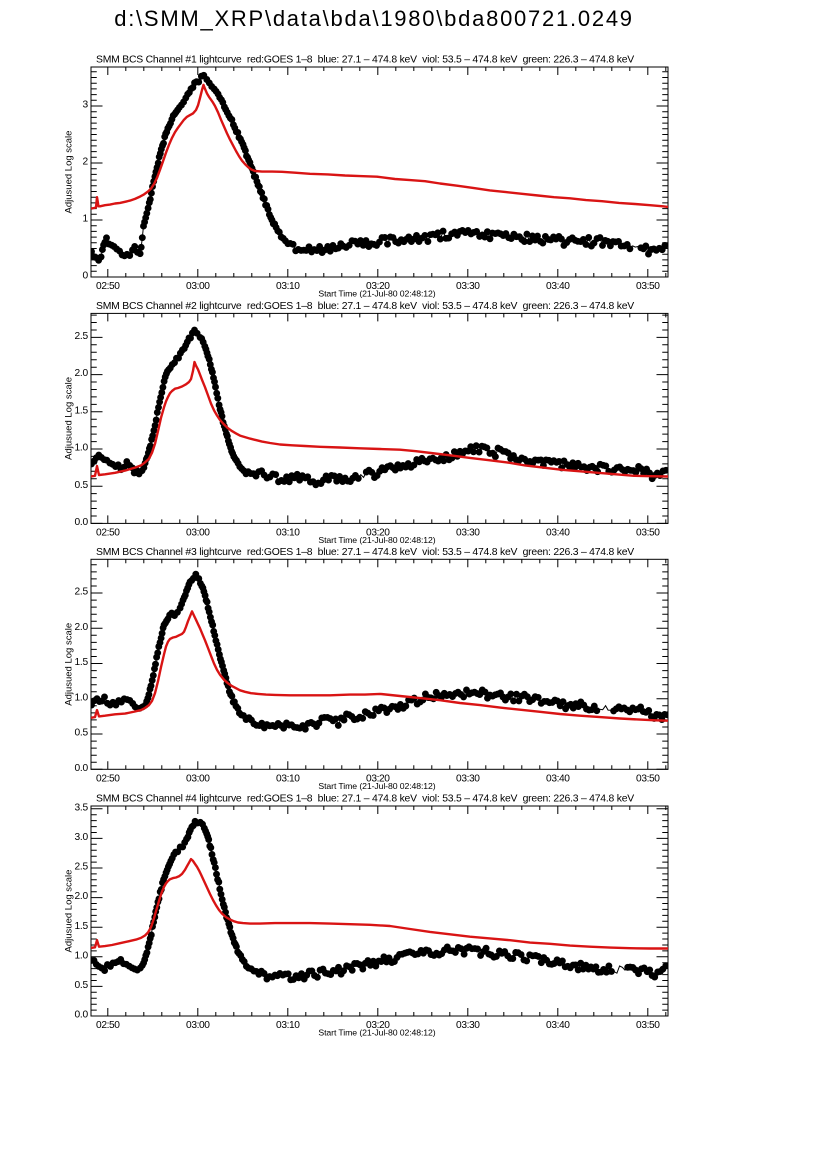 This screenshot has width=826, height=1169. What do you see at coordinates (86, 162) in the screenshot?
I see `svg-text: 2` at bounding box center [86, 162].